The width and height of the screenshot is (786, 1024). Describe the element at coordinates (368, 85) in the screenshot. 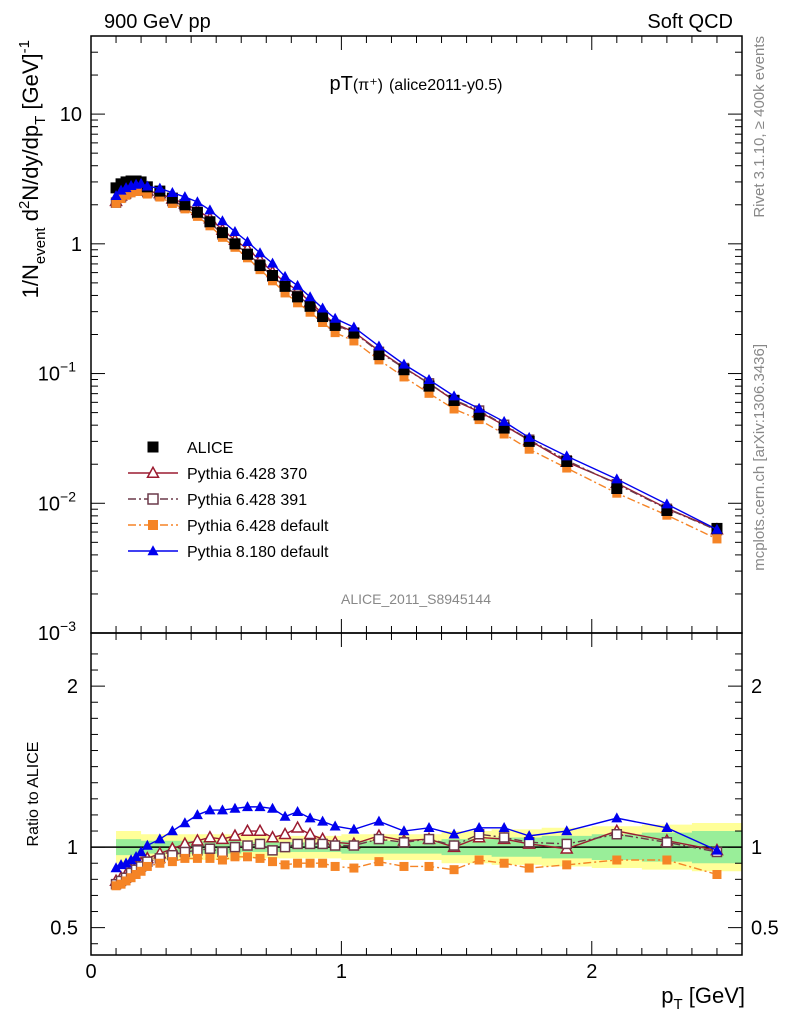

I see `plot-title-particle: (π⁺)` at that location.